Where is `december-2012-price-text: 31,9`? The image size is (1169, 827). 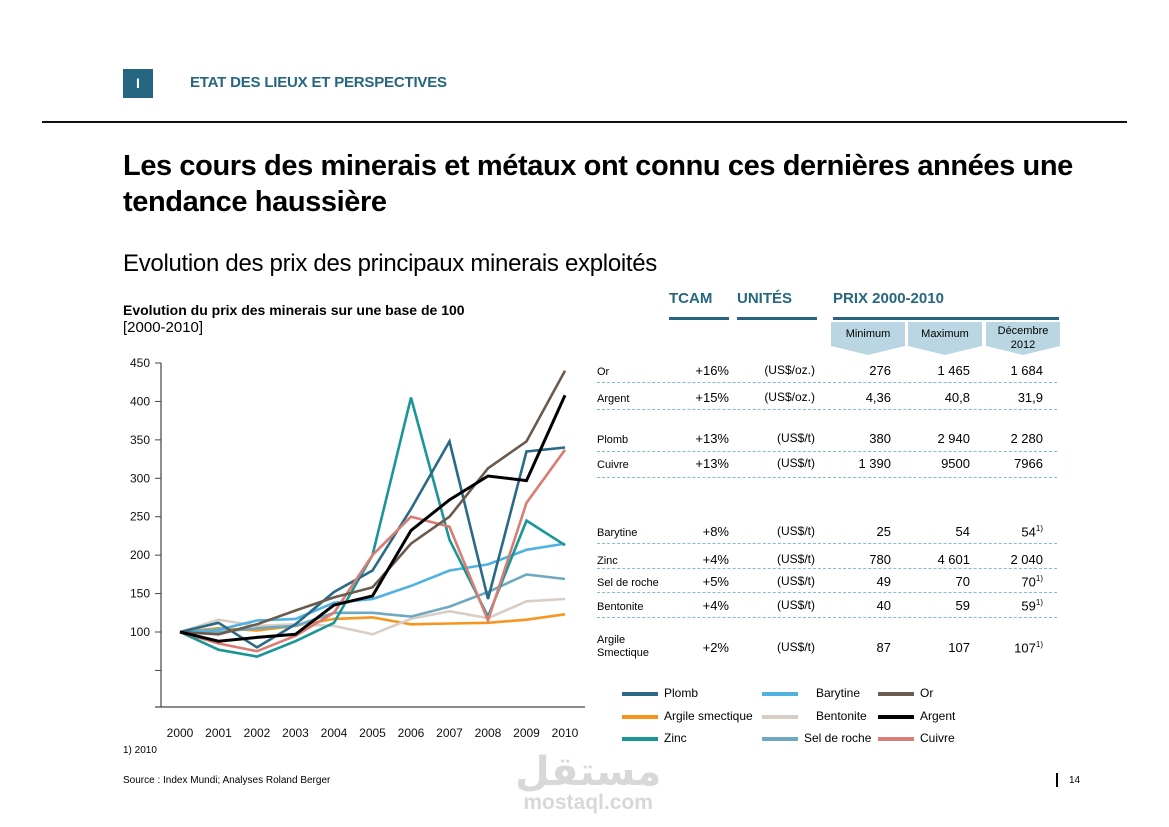 december-2012-price-text: 31,9 is located at coordinates (1030, 397).